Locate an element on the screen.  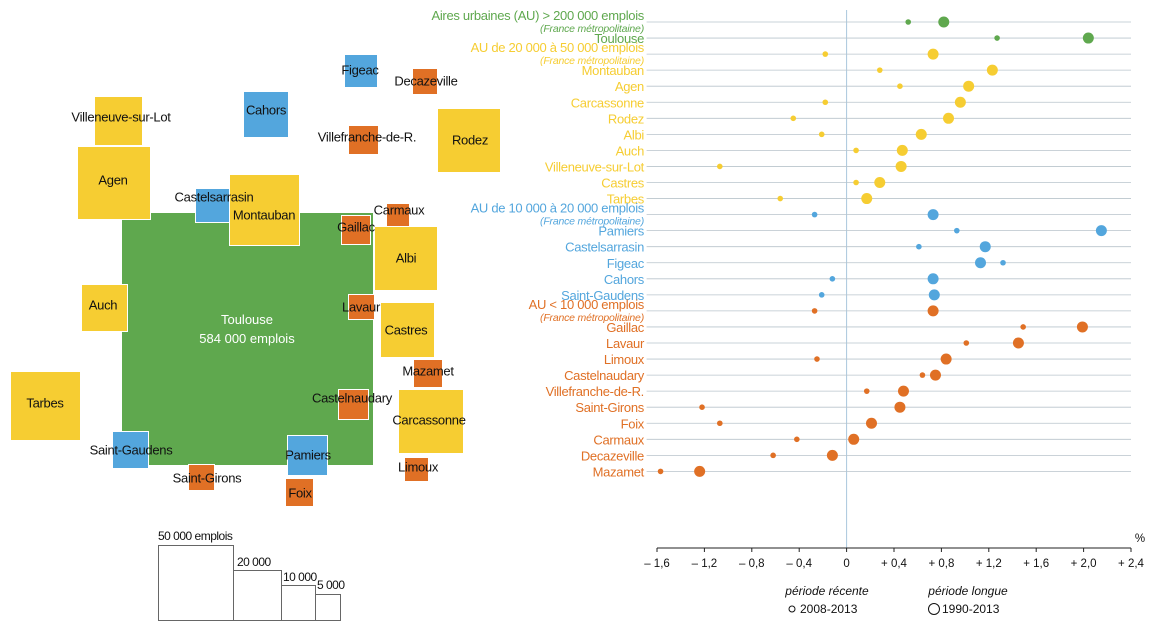
row-label: Limoux is located at coordinates (624, 359).